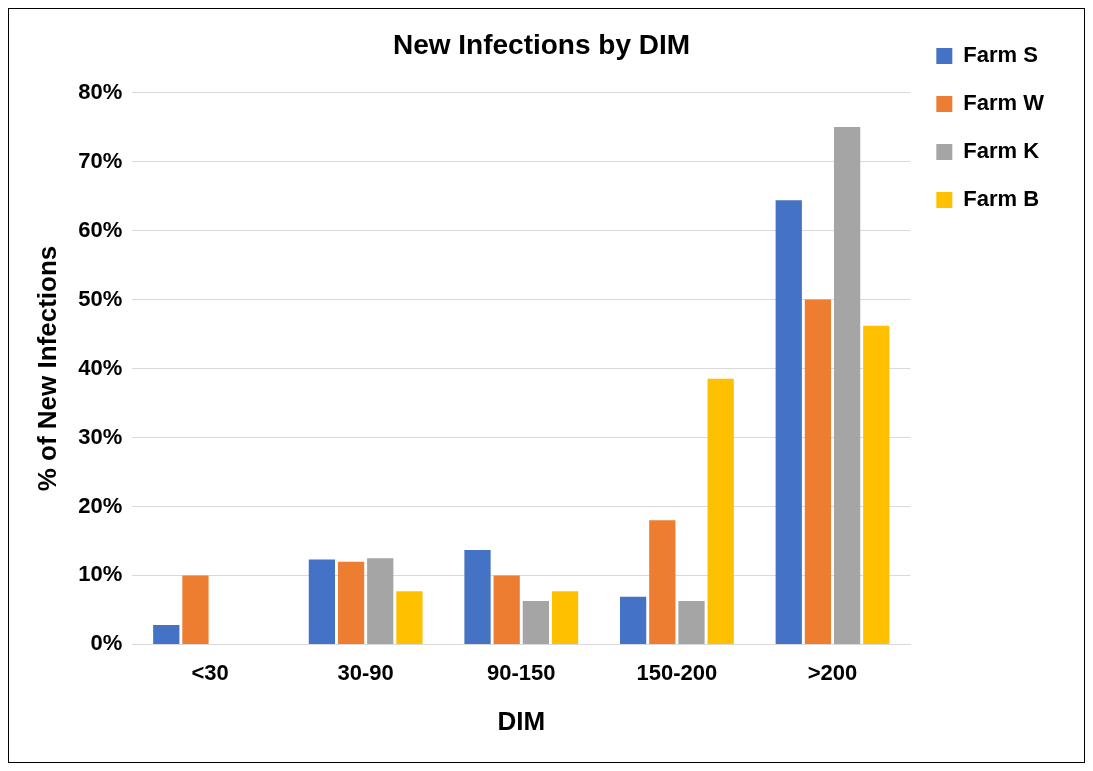  What do you see at coordinates (100, 91) in the screenshot?
I see `y-tick-label: 80%` at bounding box center [100, 91].